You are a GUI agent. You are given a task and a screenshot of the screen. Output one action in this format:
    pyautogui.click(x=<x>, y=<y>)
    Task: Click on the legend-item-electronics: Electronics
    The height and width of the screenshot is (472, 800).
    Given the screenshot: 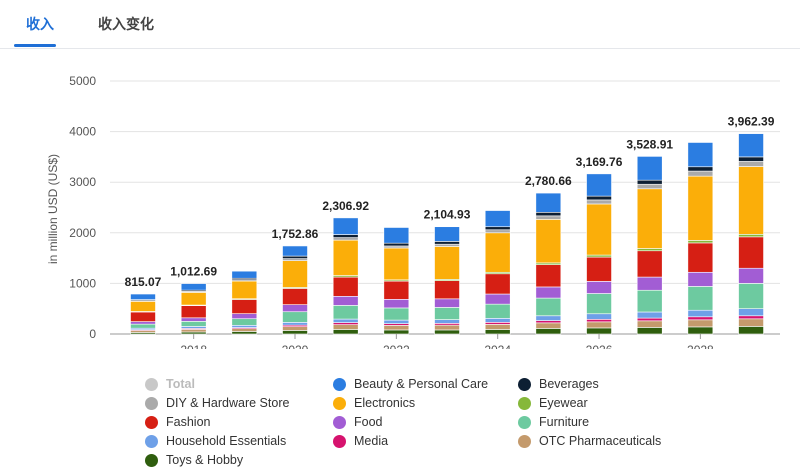 What is the action you would take?
    pyautogui.click(x=374, y=403)
    